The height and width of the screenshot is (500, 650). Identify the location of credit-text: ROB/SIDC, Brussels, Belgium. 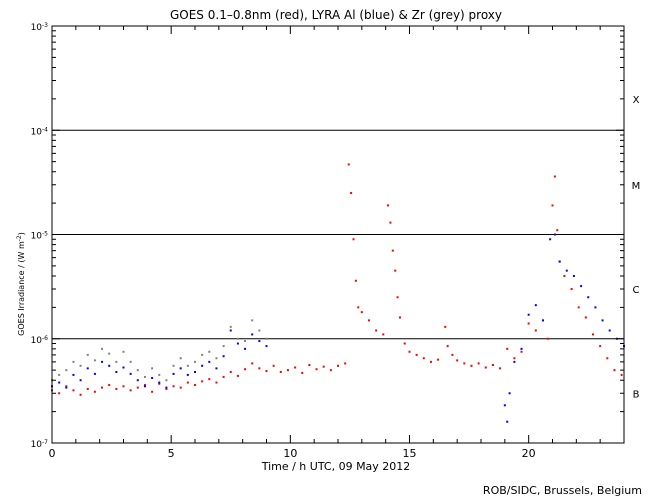
(562, 490).